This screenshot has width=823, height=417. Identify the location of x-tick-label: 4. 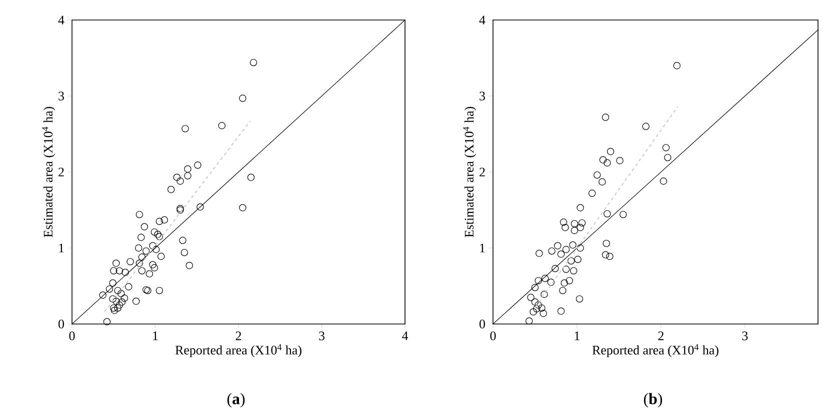
(405, 336).